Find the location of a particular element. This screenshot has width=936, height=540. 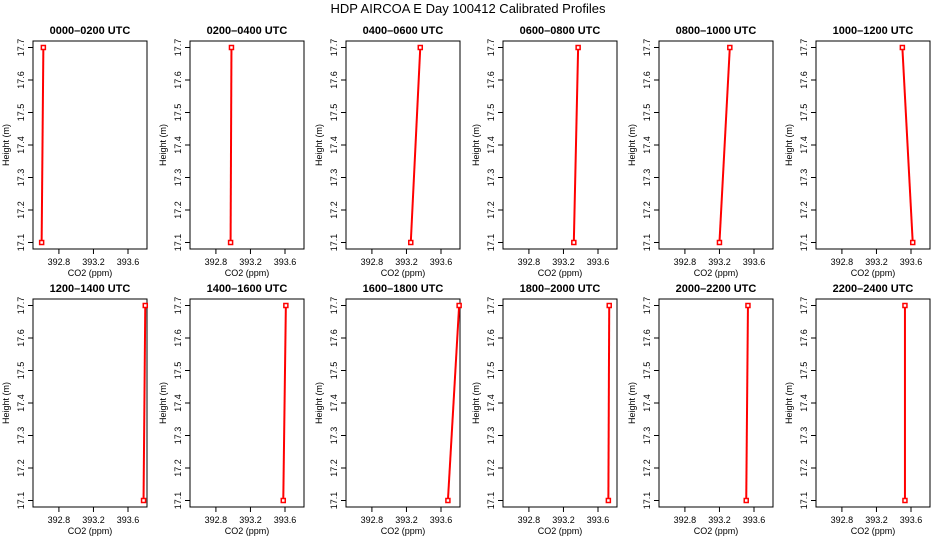

panel-title: 1800–2000 UTC is located at coordinates (560, 289).